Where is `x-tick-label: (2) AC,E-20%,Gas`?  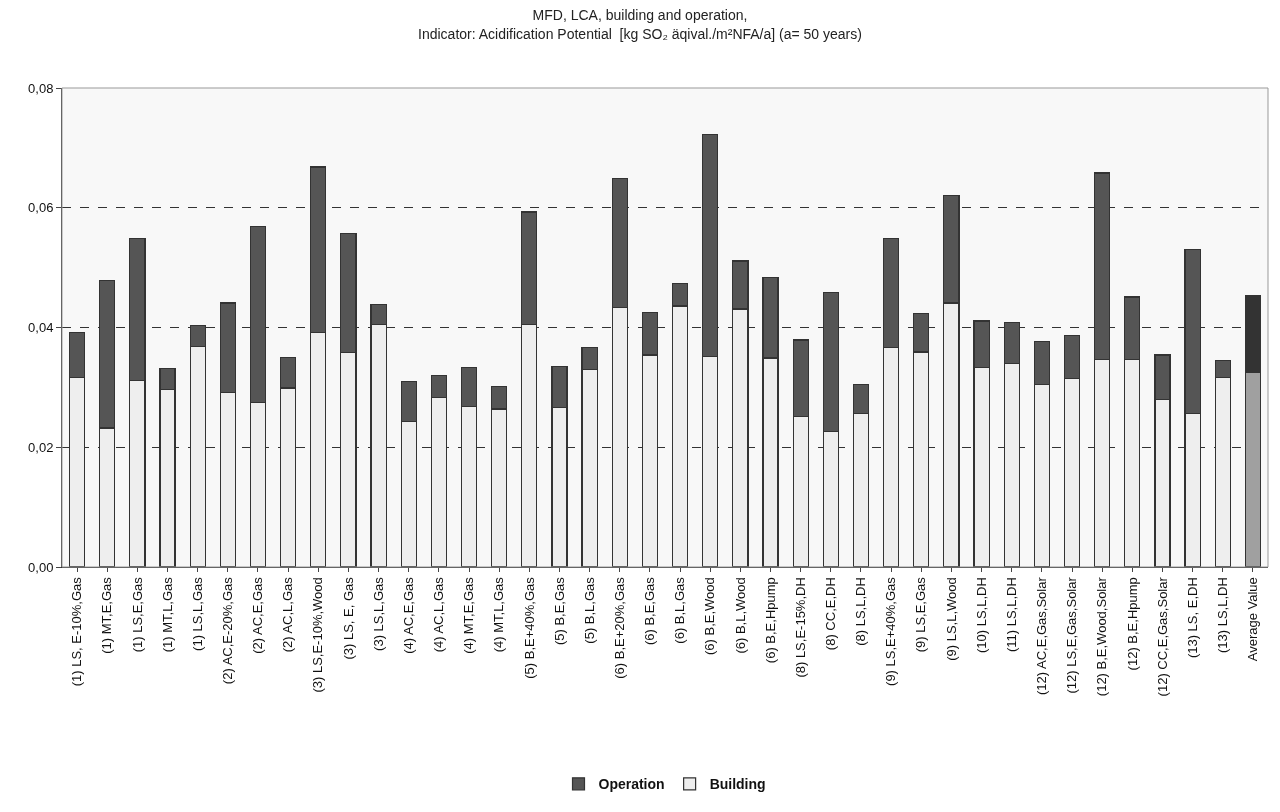 x-tick-label: (2) AC,E-20%,Gas is located at coordinates (228, 630).